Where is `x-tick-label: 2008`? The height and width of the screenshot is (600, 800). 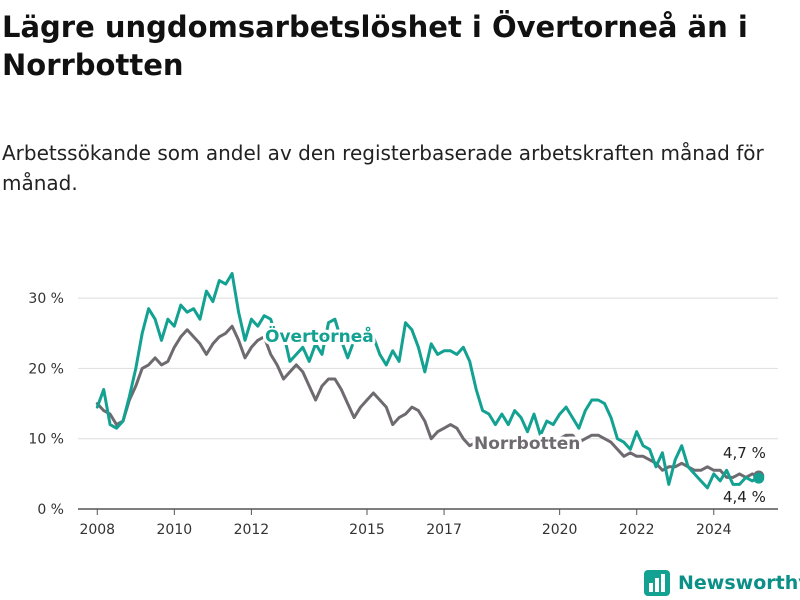 x-tick-label: 2008 is located at coordinates (97, 530).